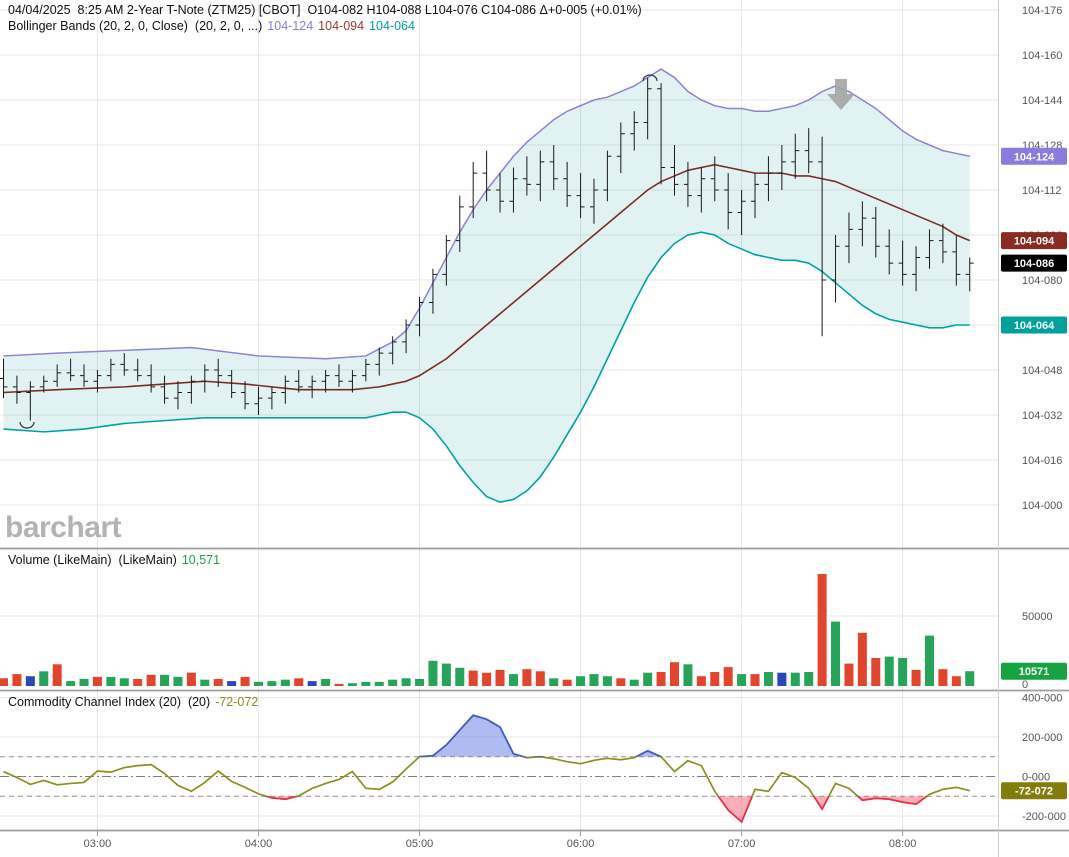 This screenshot has height=857, width=1069. Describe the element at coordinates (1034, 263) in the screenshot. I see `last-price-badge` at that location.